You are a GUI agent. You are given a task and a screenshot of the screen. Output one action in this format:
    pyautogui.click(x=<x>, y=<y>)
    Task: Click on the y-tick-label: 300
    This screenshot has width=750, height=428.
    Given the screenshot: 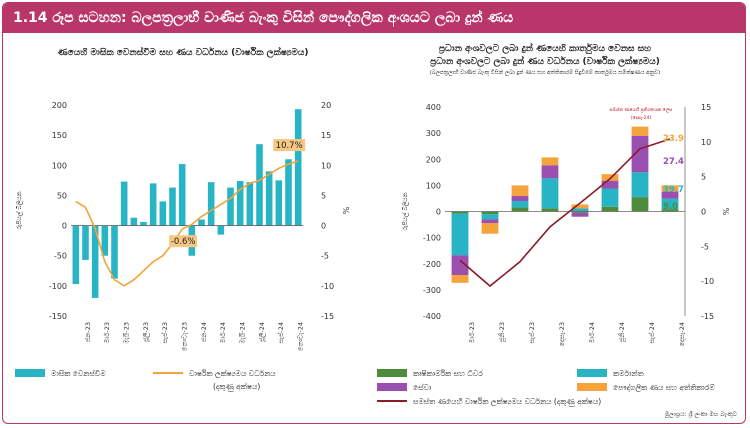 What is the action you would take?
    pyautogui.click(x=433, y=133)
    